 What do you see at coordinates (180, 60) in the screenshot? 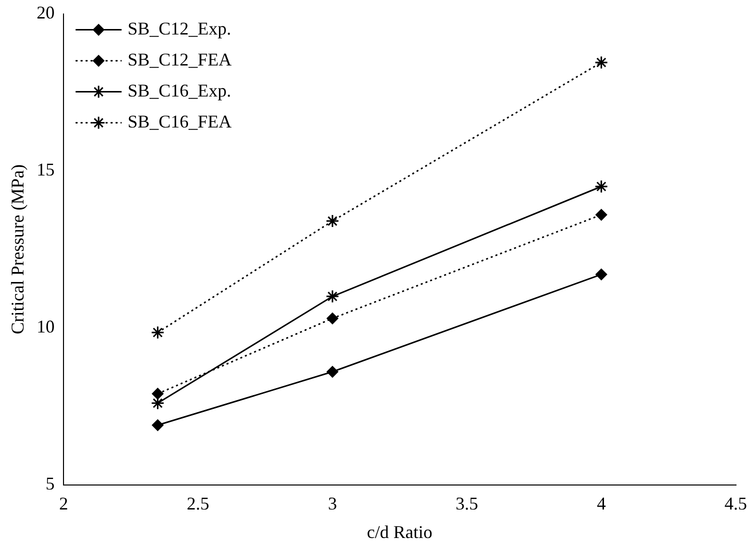
I see `legend-label: SB_C12_FEA` at bounding box center [180, 60].